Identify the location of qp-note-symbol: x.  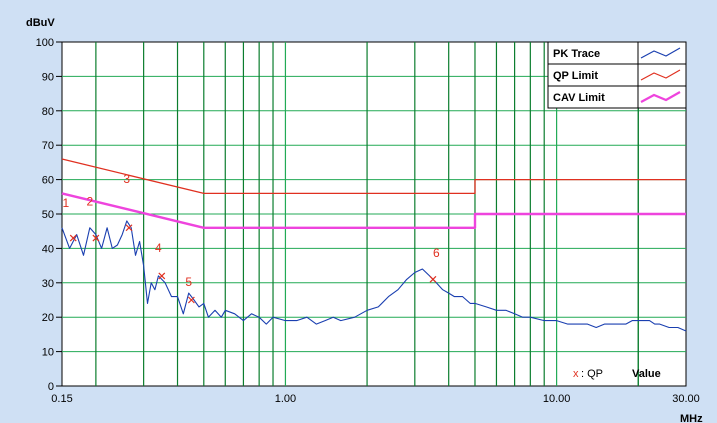
(576, 374).